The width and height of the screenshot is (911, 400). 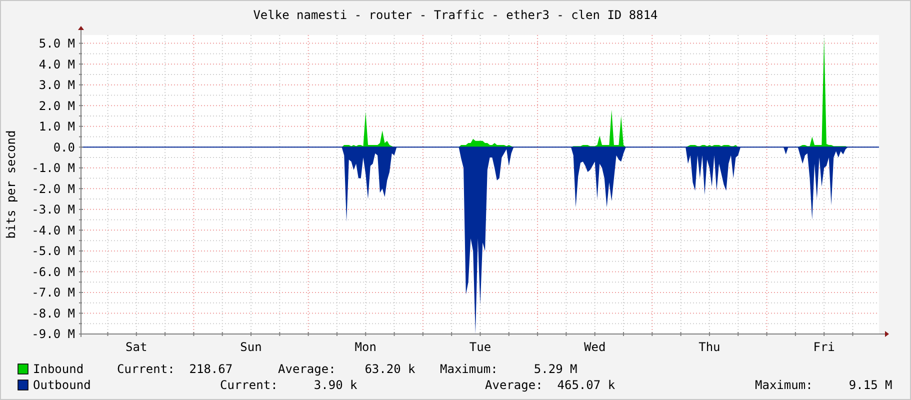 I want to click on text: Average: 465.07 k, so click(x=550, y=385).